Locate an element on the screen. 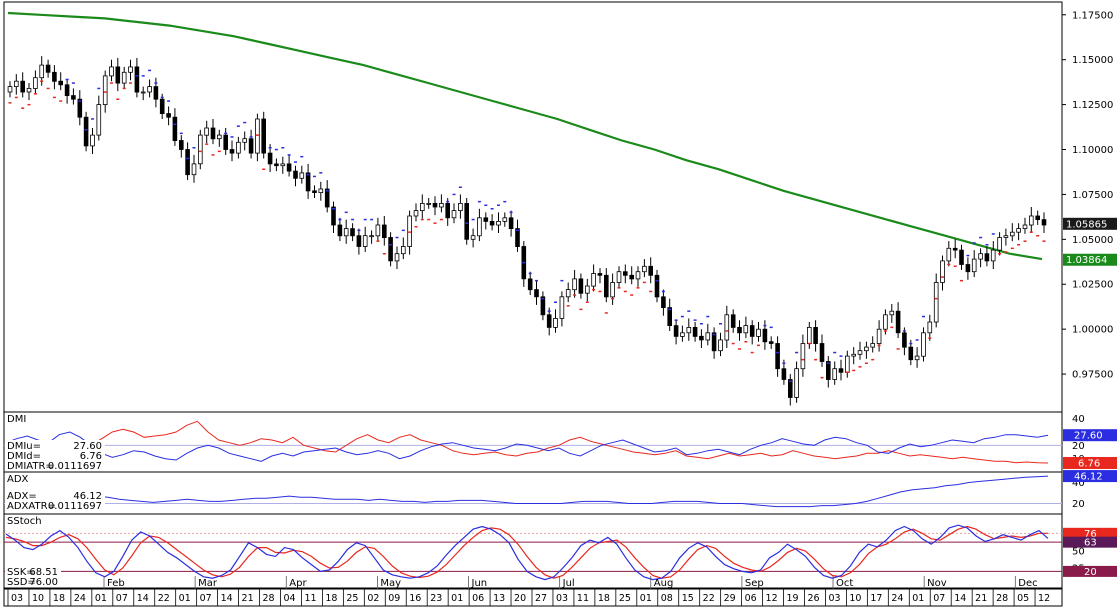 This screenshot has height=611, width=1120. x-month-label: Feb is located at coordinates (116, 583).